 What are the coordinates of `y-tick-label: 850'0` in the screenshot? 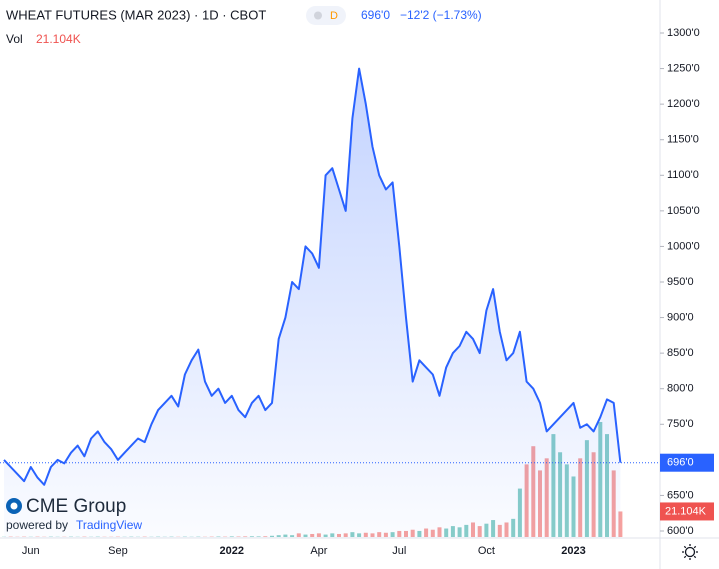 It's located at (680, 353).